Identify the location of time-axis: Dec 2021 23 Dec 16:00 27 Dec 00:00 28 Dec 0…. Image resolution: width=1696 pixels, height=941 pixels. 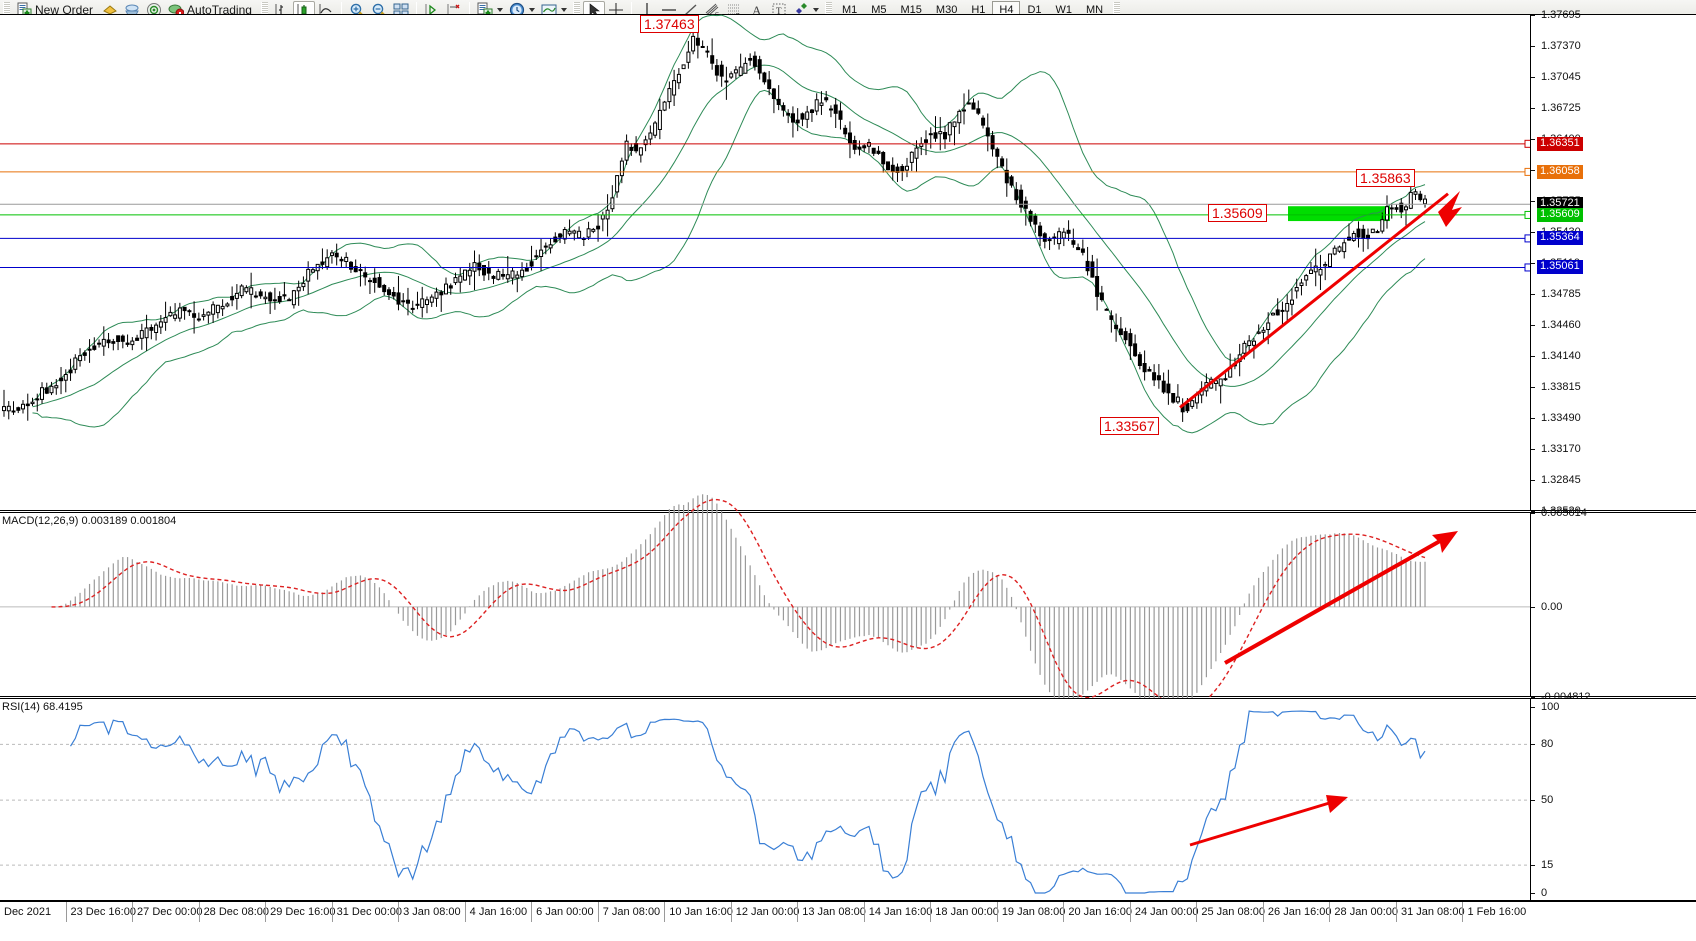
(848, 911).